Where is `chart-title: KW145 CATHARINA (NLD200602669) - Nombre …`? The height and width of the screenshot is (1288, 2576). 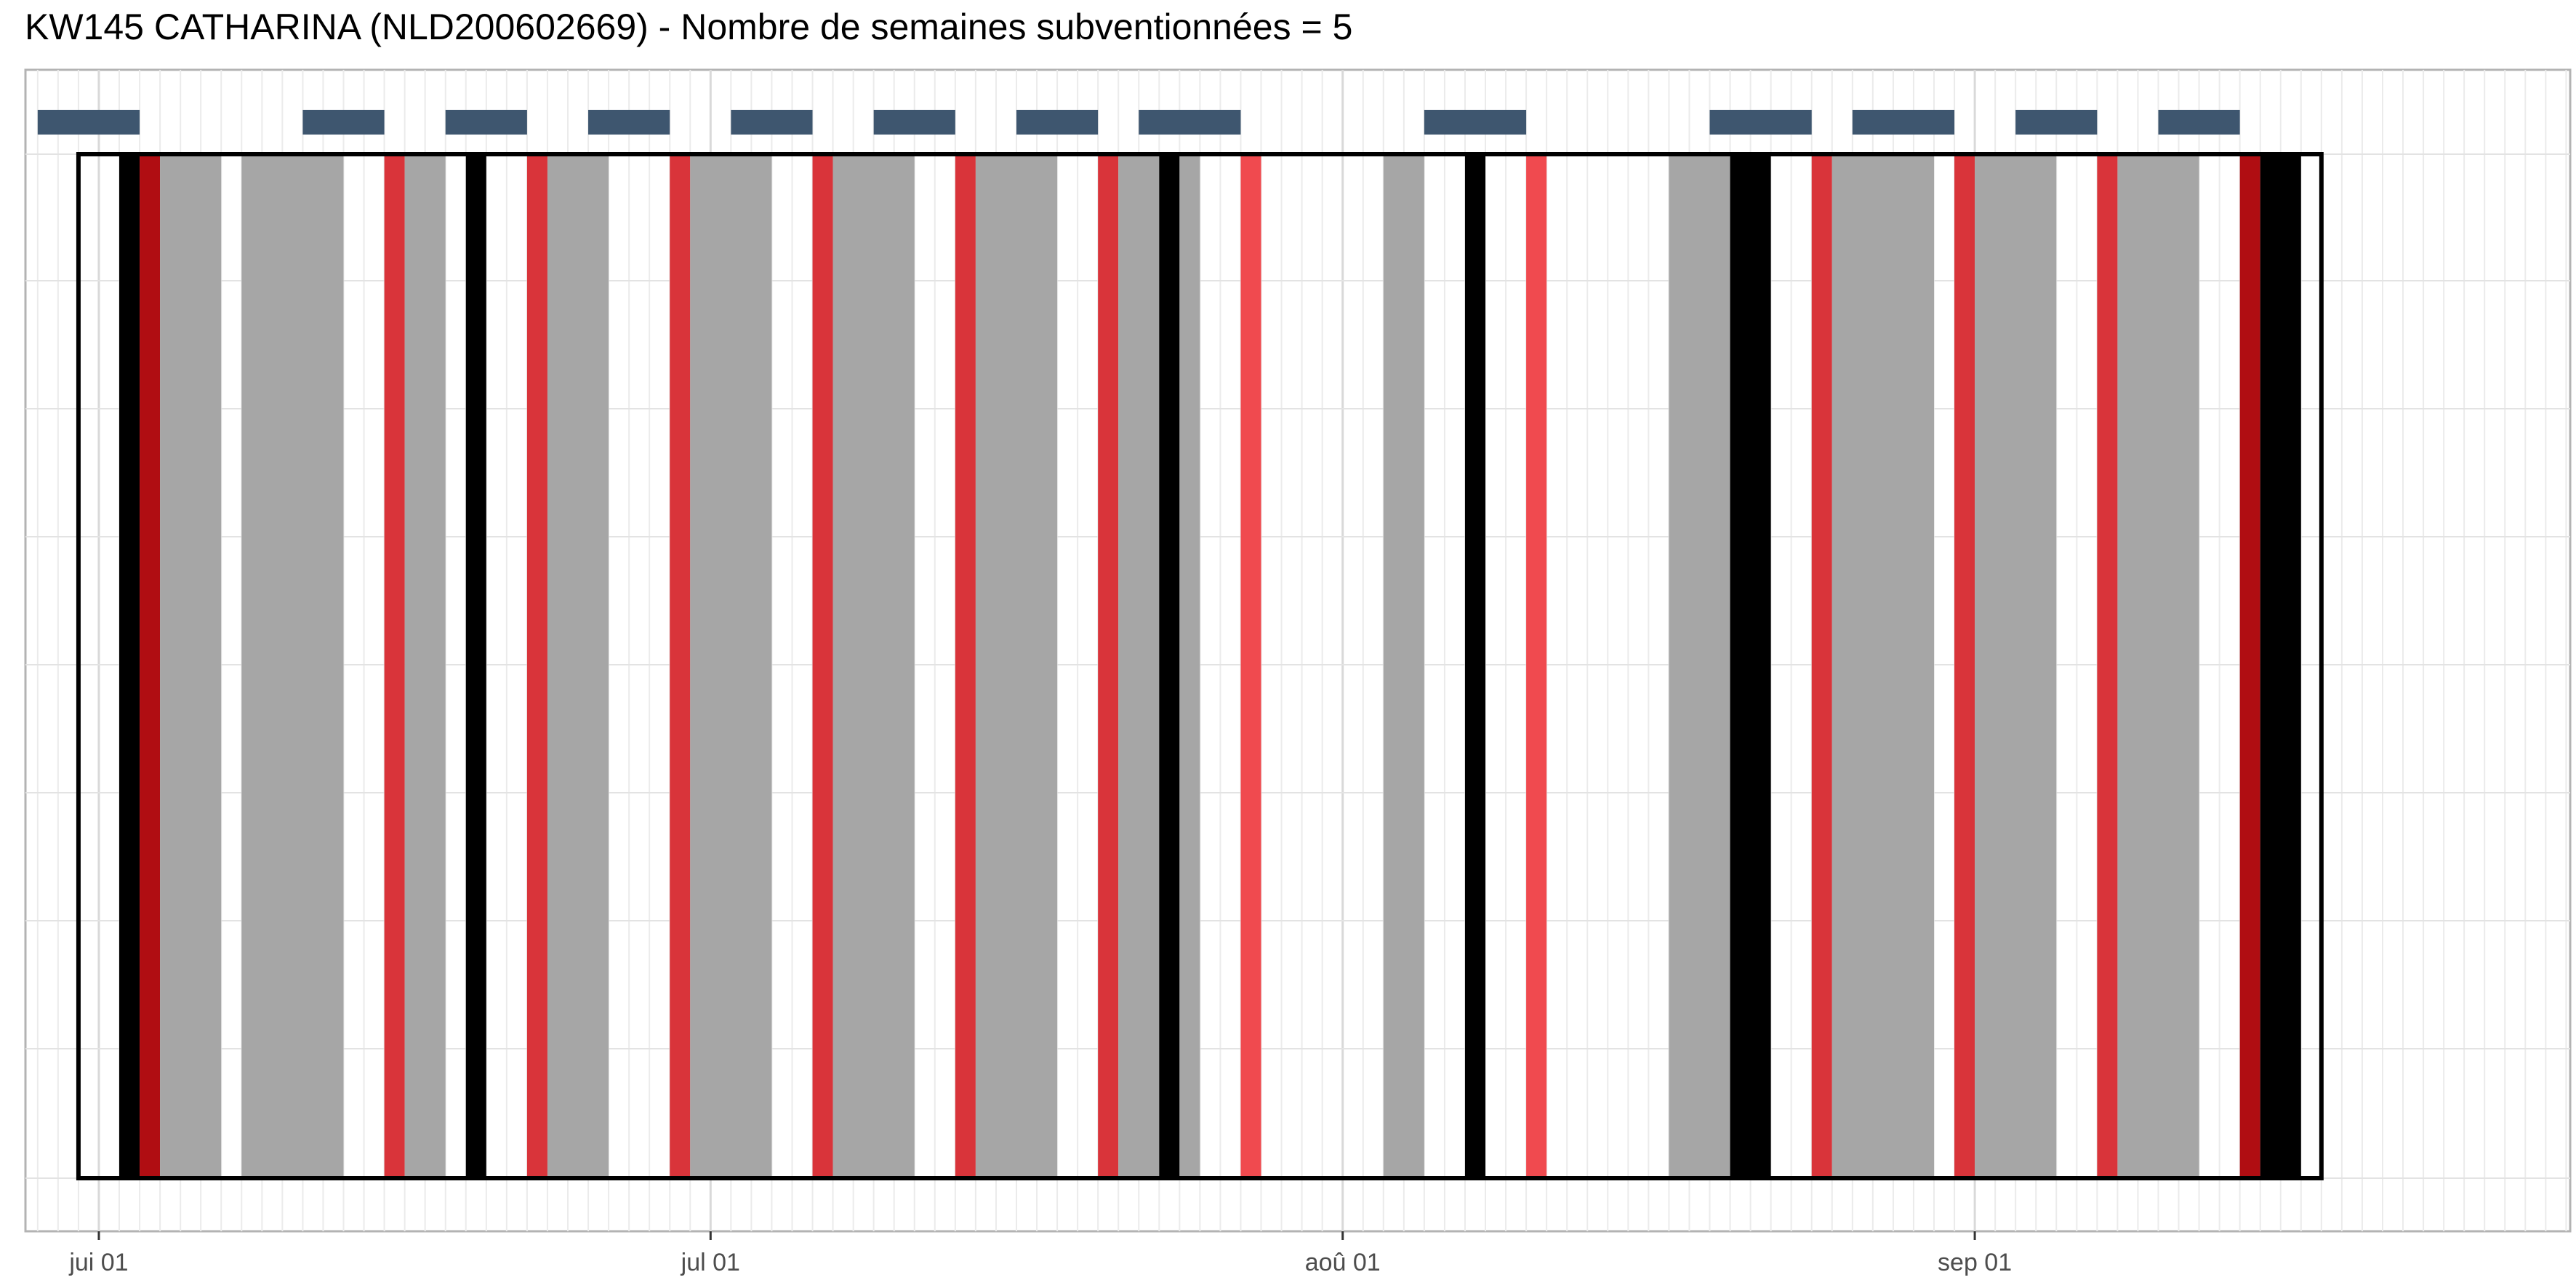
chart-title: KW145 CATHARINA (NLD200602669) - Nombre … is located at coordinates (689, 27).